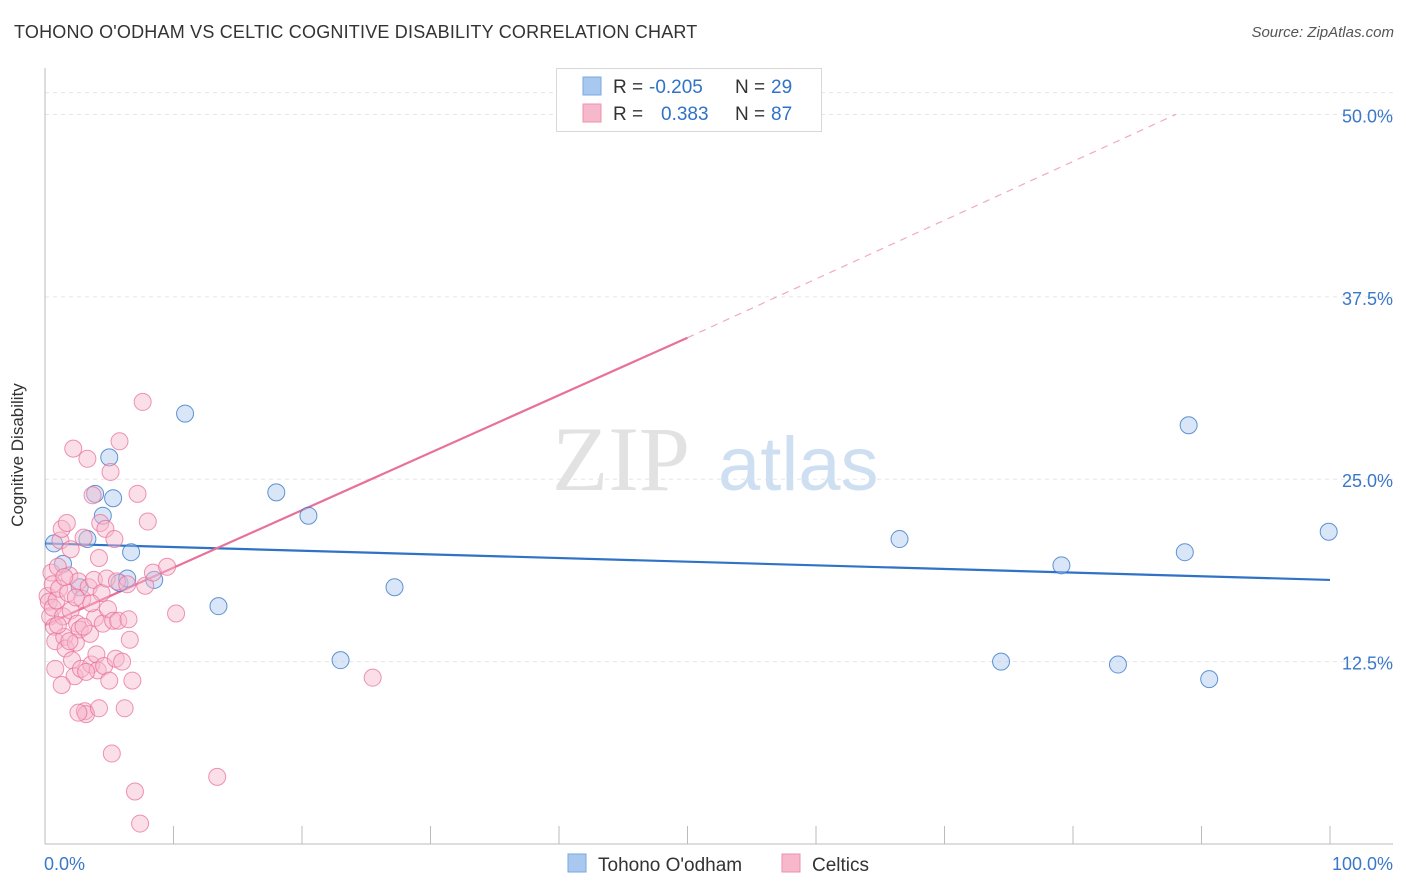 The height and width of the screenshot is (892, 1406). Describe the element at coordinates (630, 114) in the screenshot. I see `legend-r-label-1: R =` at that location.